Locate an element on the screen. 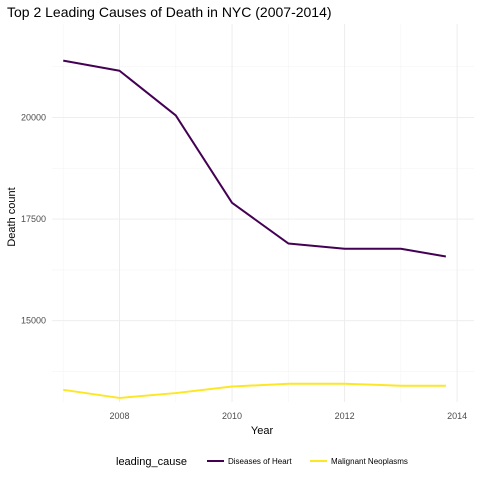 The width and height of the screenshot is (480, 480). x-tick-label: 2010 is located at coordinates (232, 416).